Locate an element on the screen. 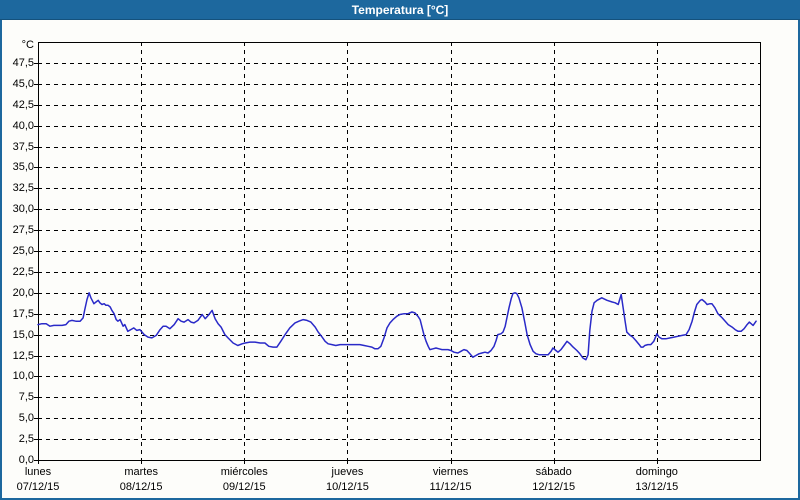  window-titlebar: Temperatura [°C] is located at coordinates (400, 10).